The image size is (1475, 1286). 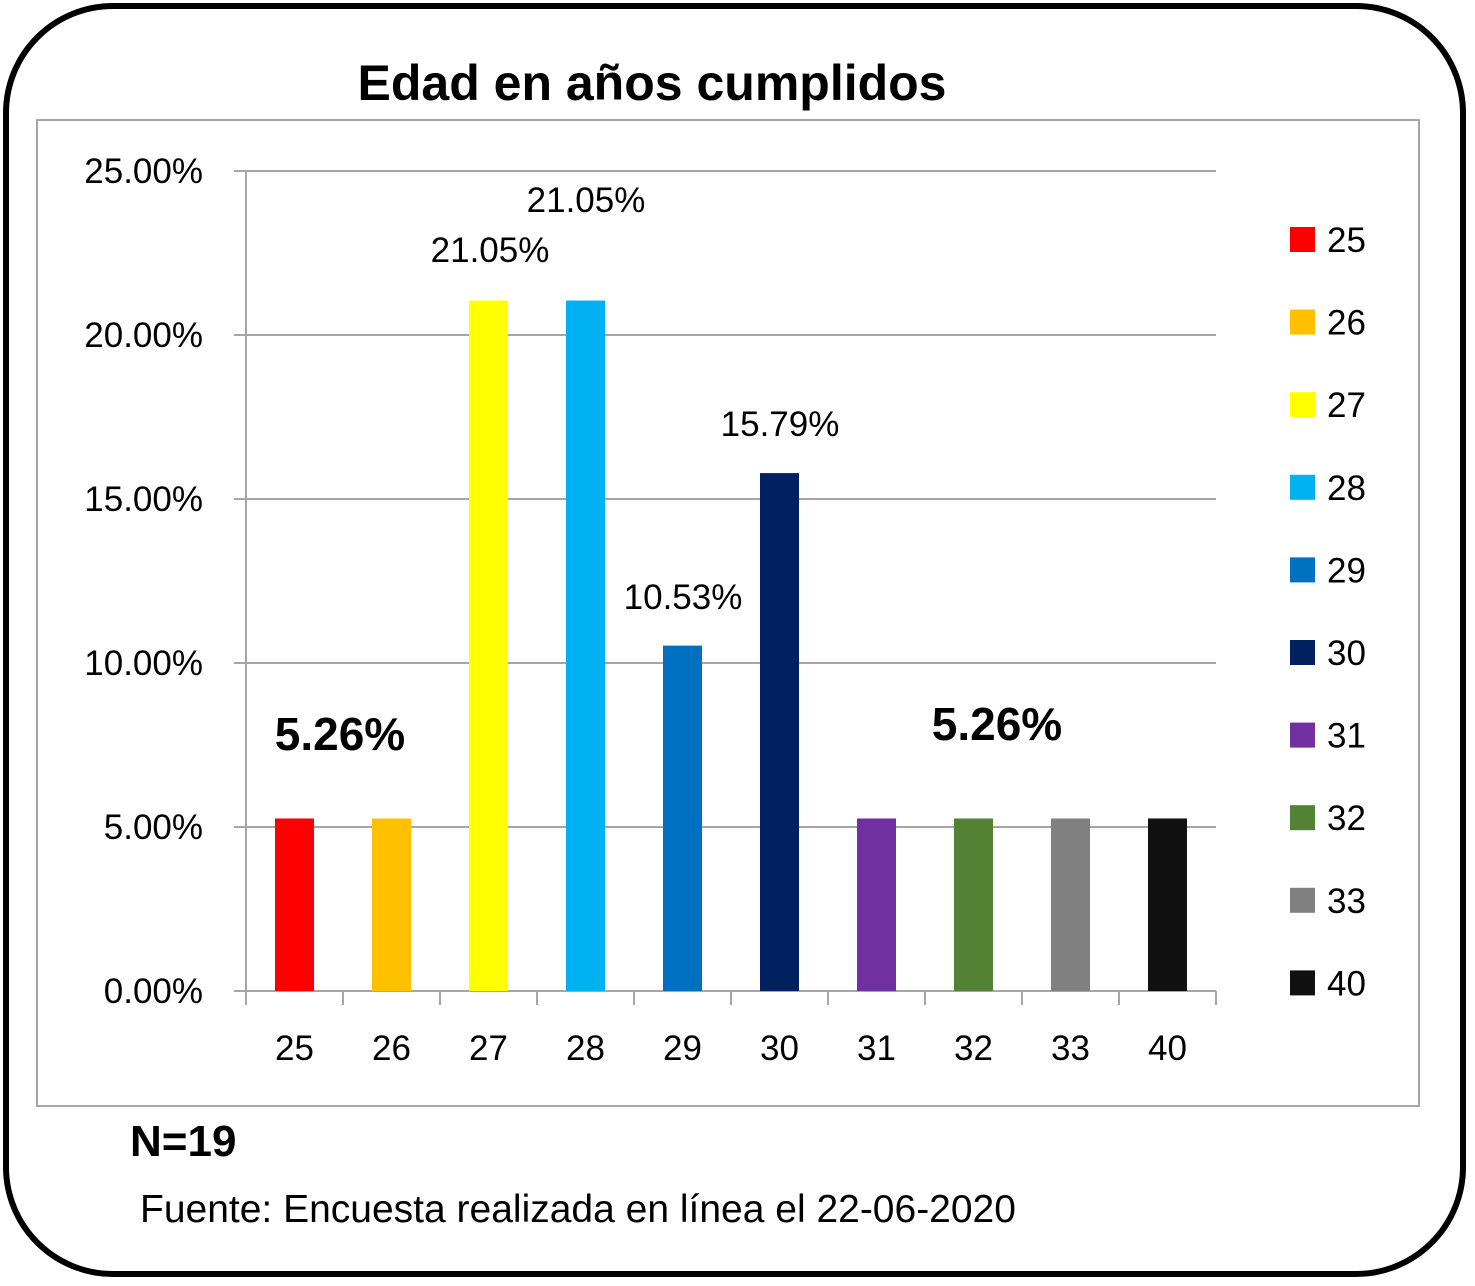 I want to click on legend-label: 40, so click(x=1346, y=983).